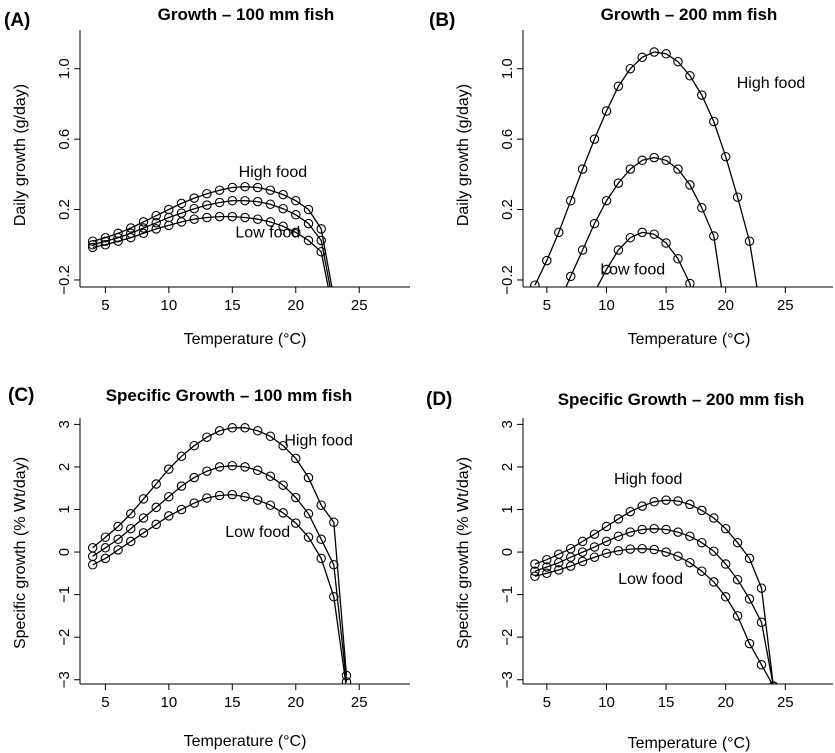  What do you see at coordinates (666, 305) in the screenshot?
I see `panel-b-x-tick-label: 15` at bounding box center [666, 305].